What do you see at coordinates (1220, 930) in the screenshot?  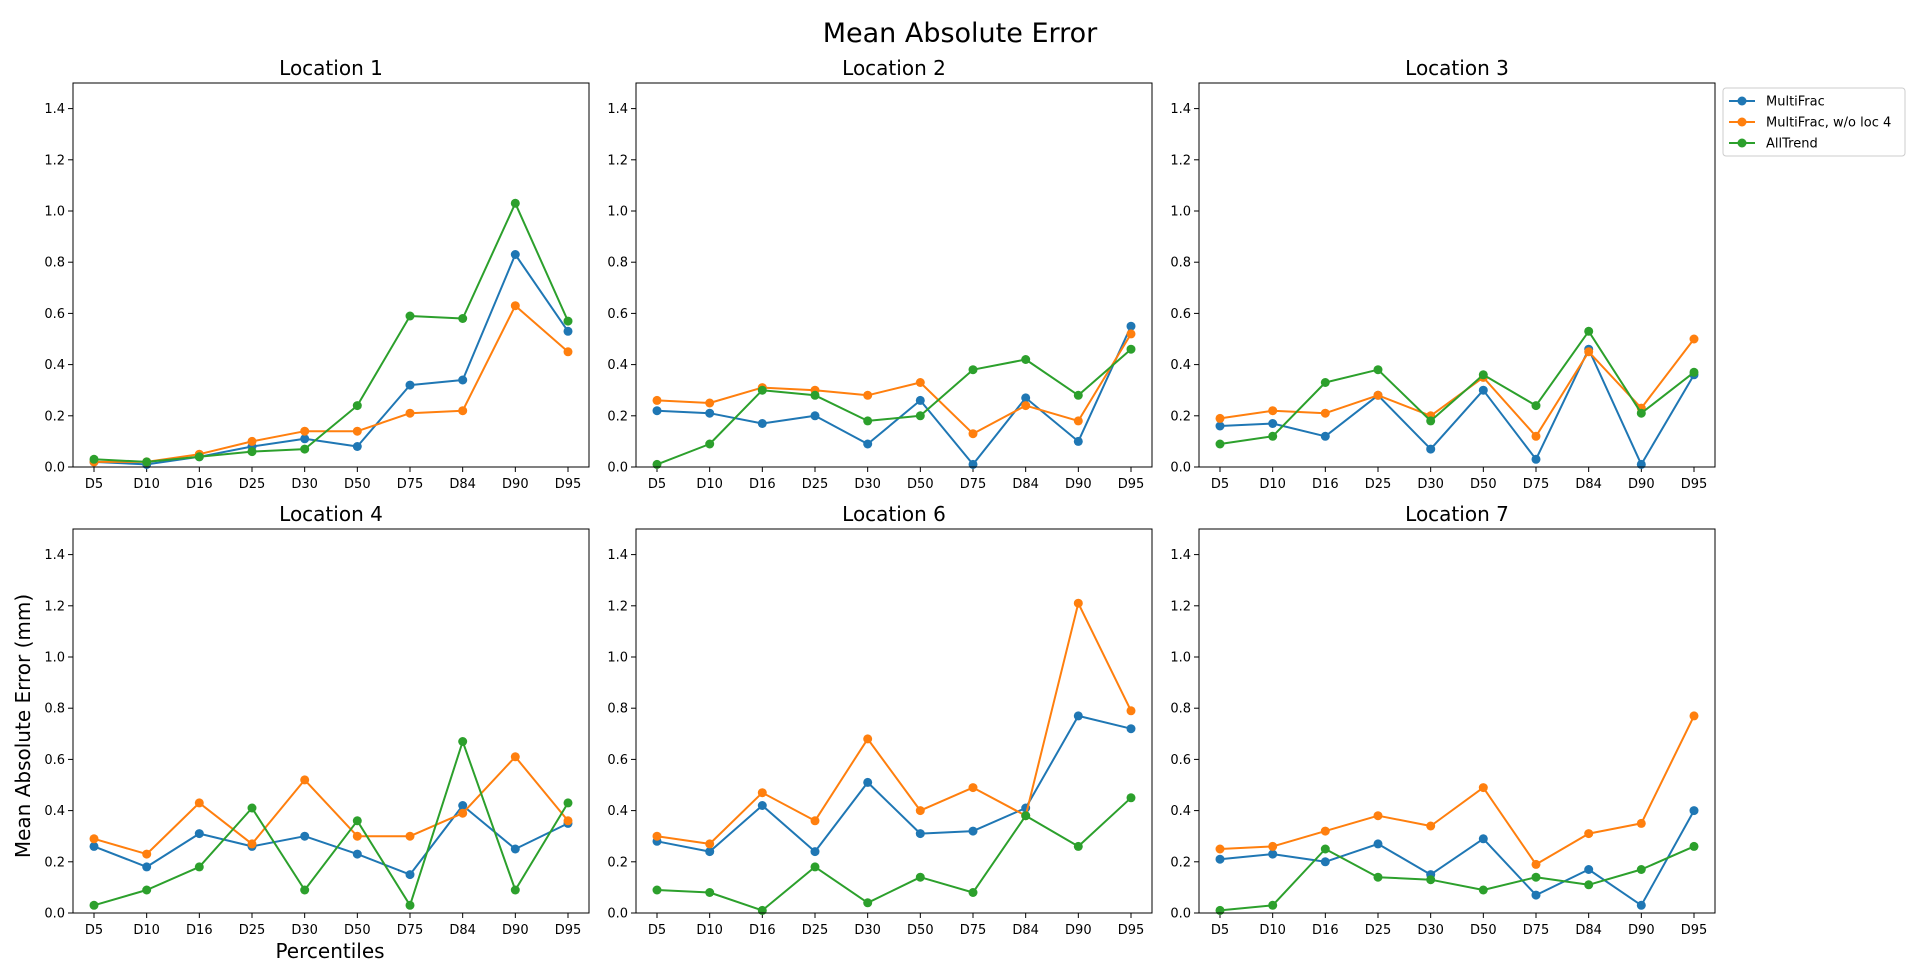 I see `x-tick-label: D5` at bounding box center [1220, 930].